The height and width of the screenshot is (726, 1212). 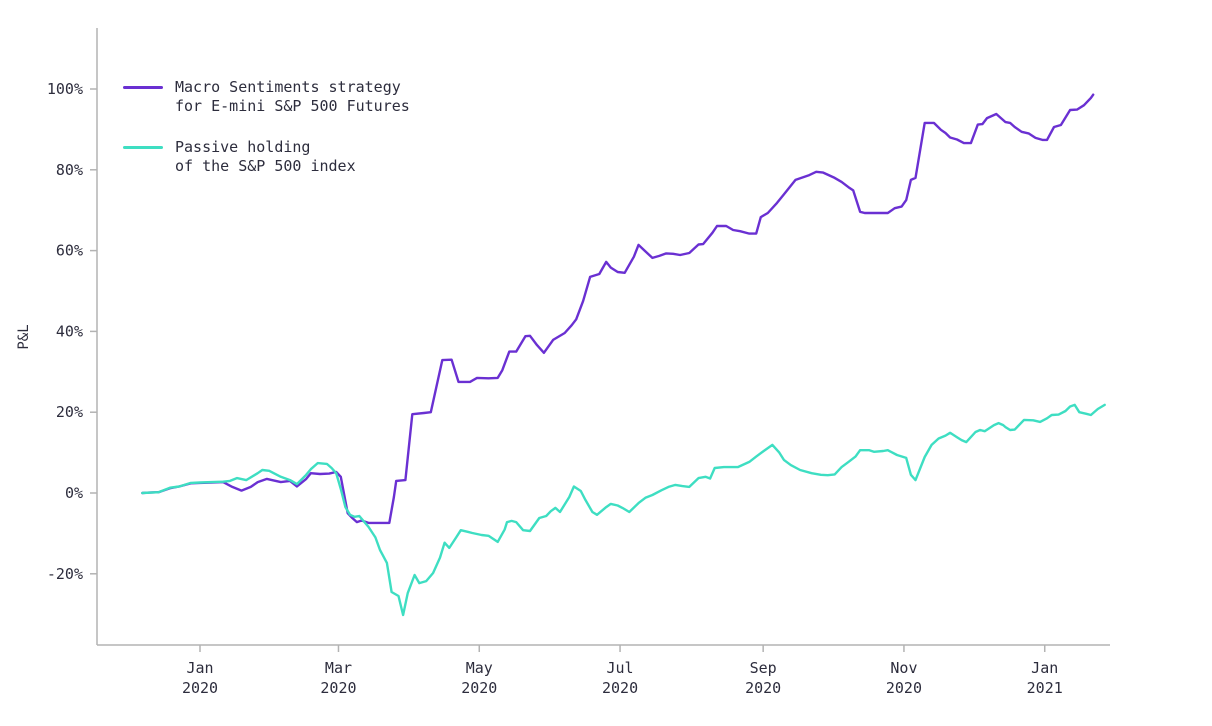 What do you see at coordinates (24, 336) in the screenshot?
I see `y-axis-title: P&L` at bounding box center [24, 336].